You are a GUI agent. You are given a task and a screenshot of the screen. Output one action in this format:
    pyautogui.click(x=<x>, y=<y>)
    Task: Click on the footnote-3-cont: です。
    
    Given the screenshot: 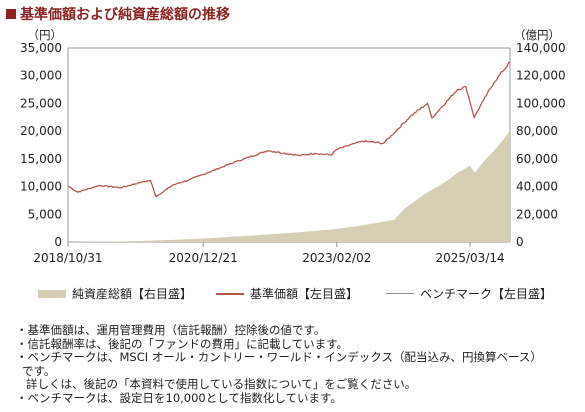 What is the action you would take?
    pyautogui.click(x=39, y=370)
    